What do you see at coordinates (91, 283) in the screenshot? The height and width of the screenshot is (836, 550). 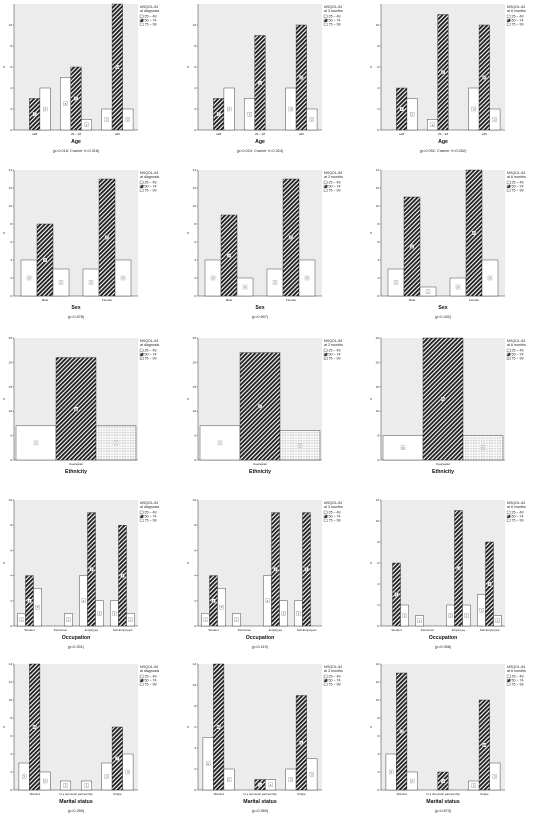 I see `bar-value-label: 3` at bounding box center [91, 283].